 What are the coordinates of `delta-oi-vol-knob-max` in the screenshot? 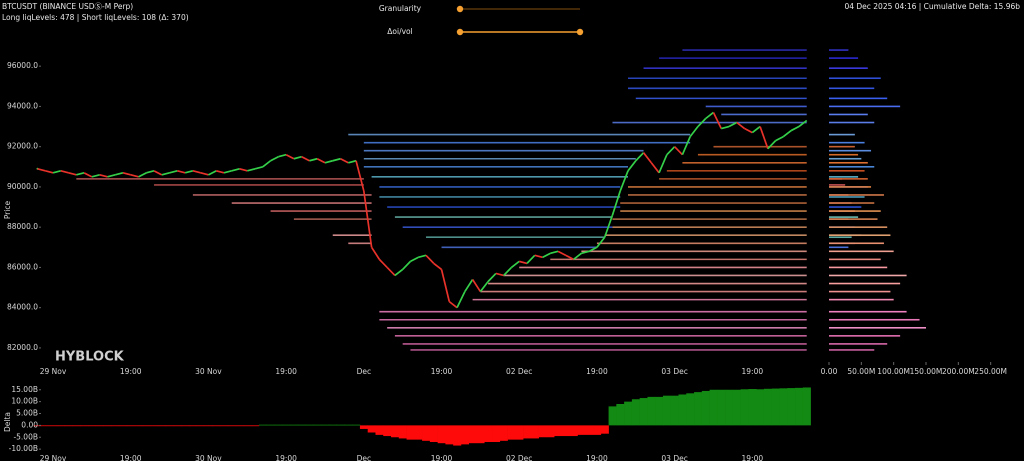 It's located at (580, 32).